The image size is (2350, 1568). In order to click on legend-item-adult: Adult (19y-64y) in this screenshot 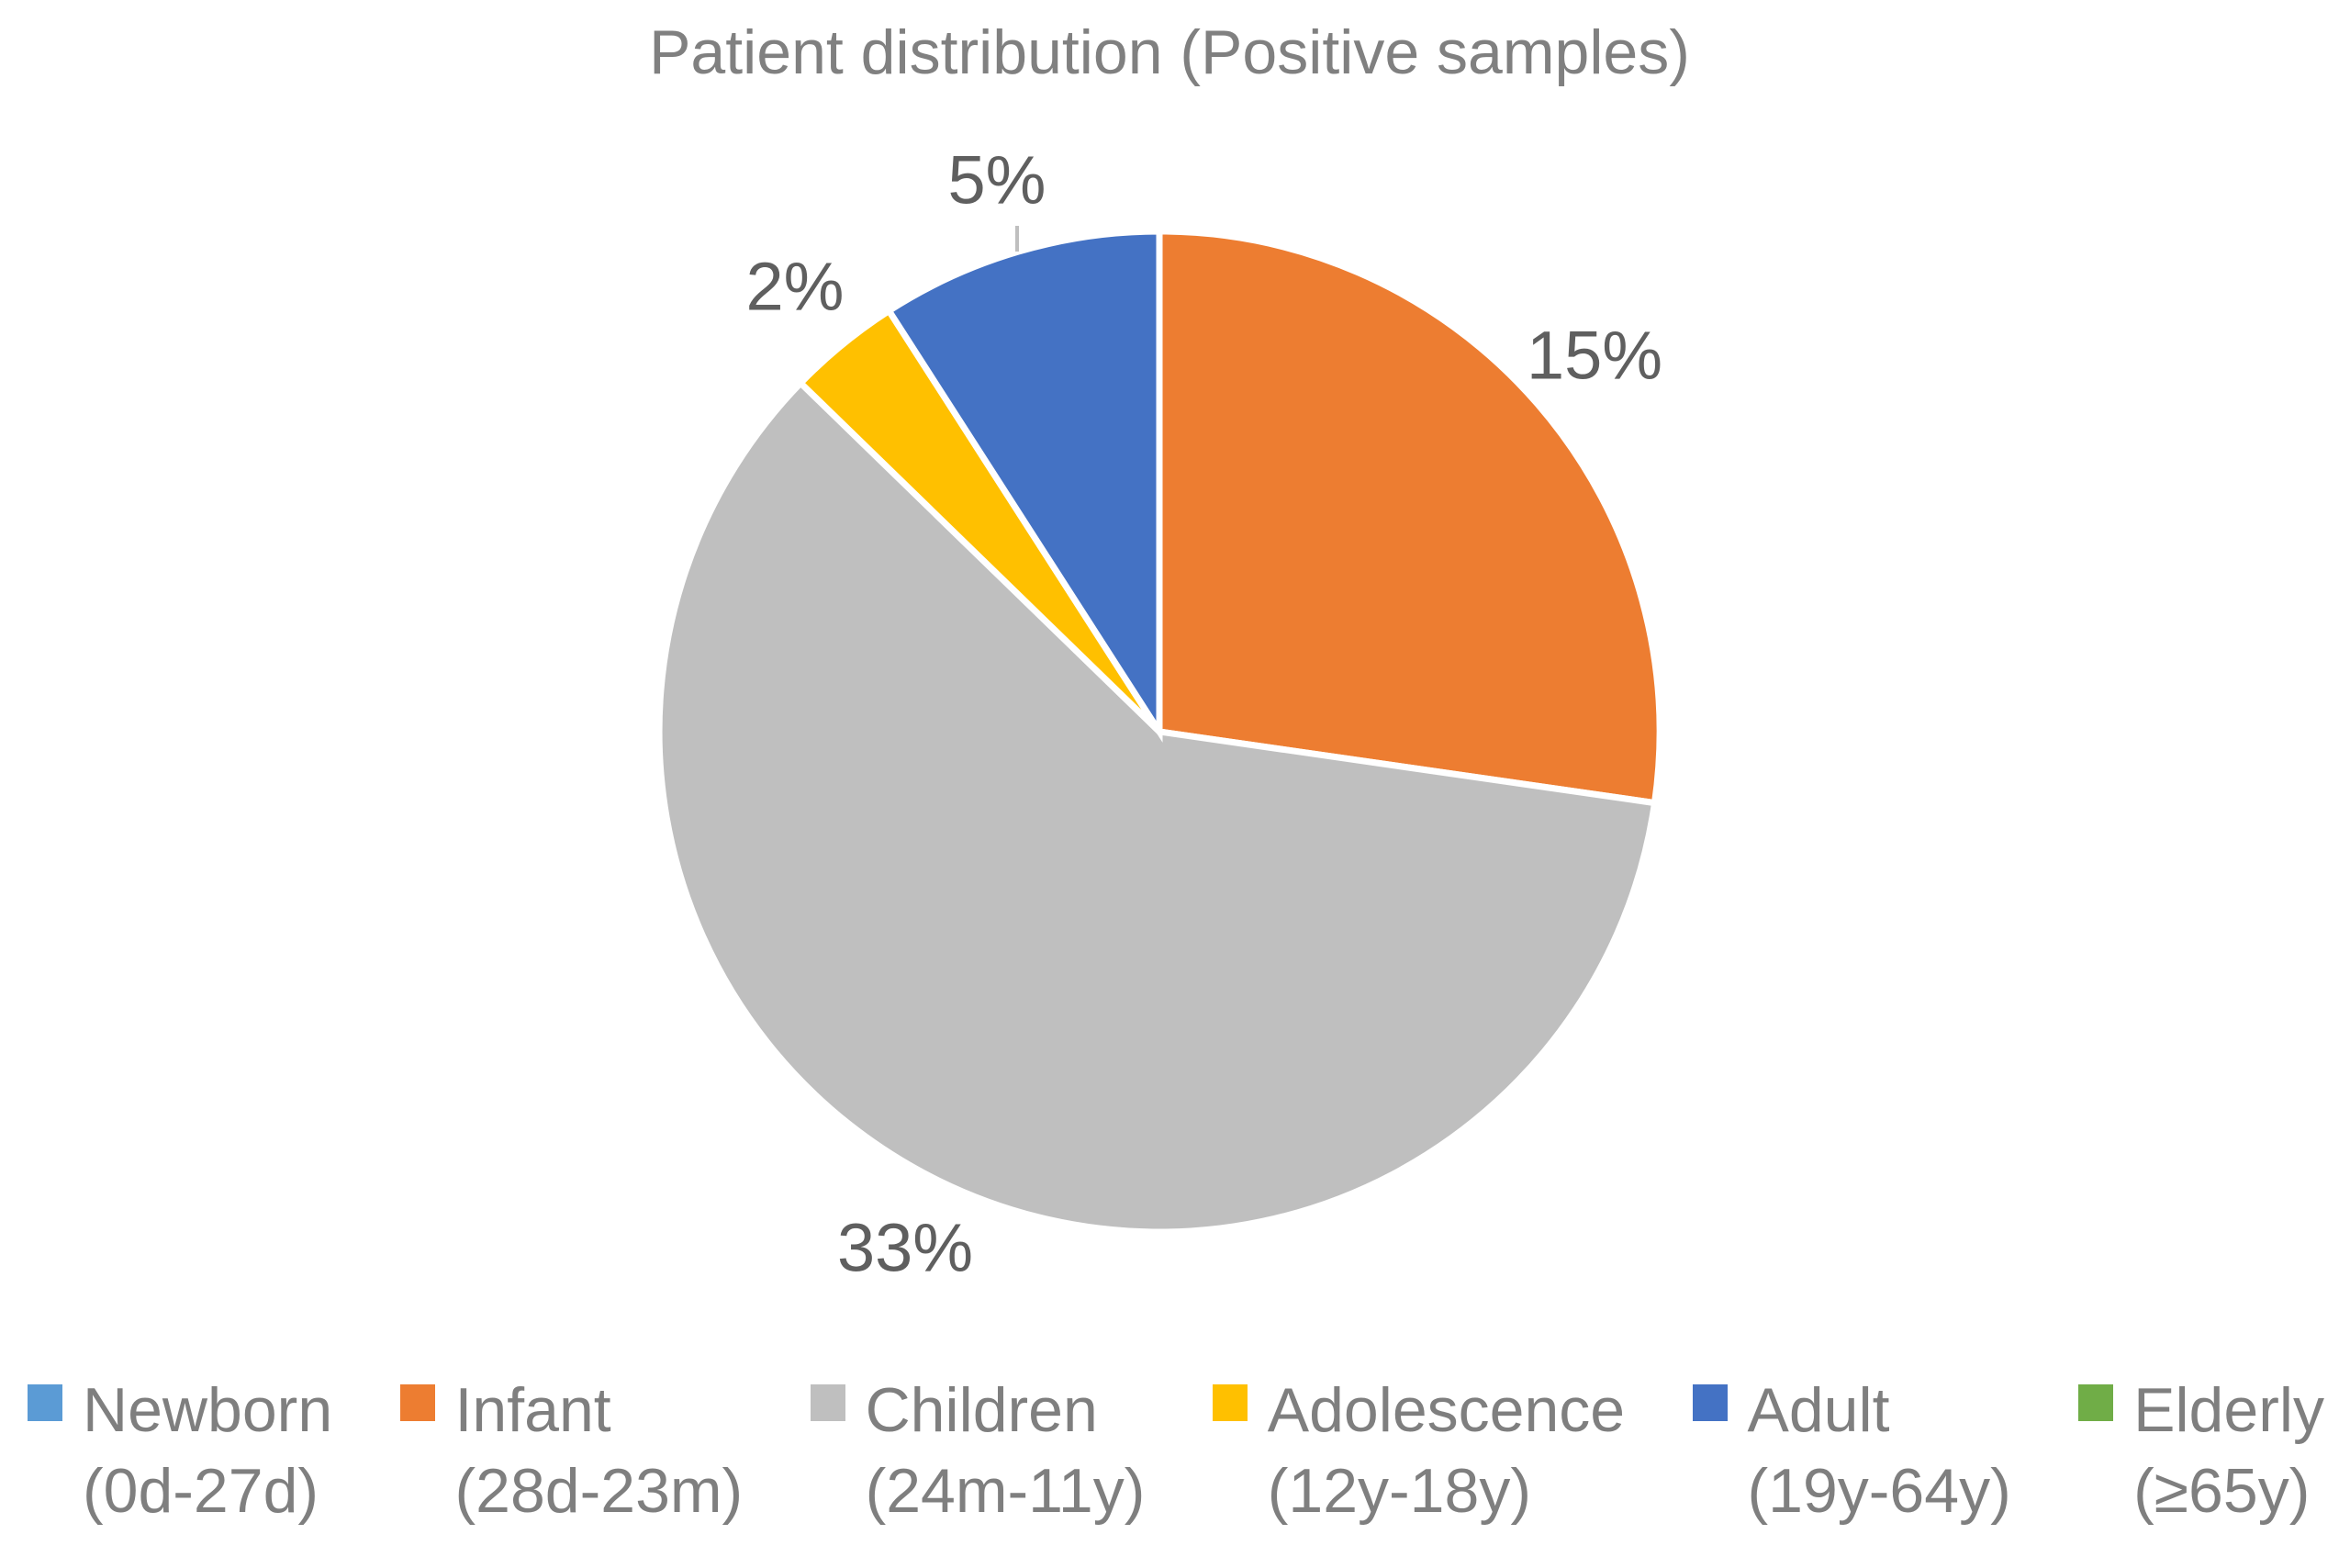, I will do `click(1851, 1451)`.